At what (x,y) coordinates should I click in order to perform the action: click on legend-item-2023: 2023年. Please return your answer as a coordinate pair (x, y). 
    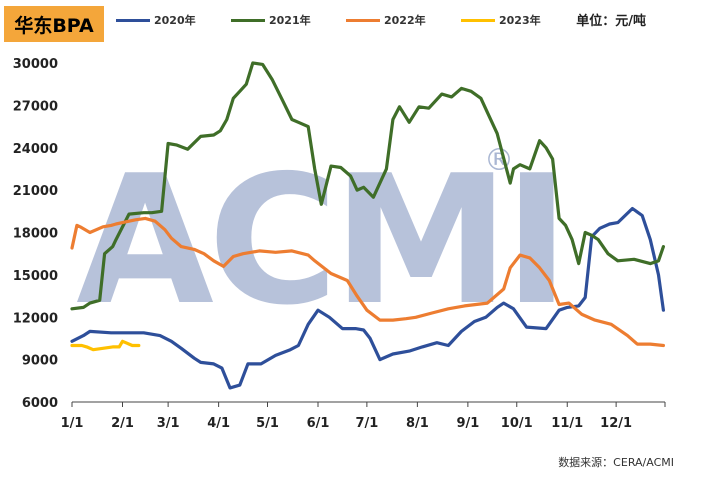
    Looking at the image, I should click on (518, 20).